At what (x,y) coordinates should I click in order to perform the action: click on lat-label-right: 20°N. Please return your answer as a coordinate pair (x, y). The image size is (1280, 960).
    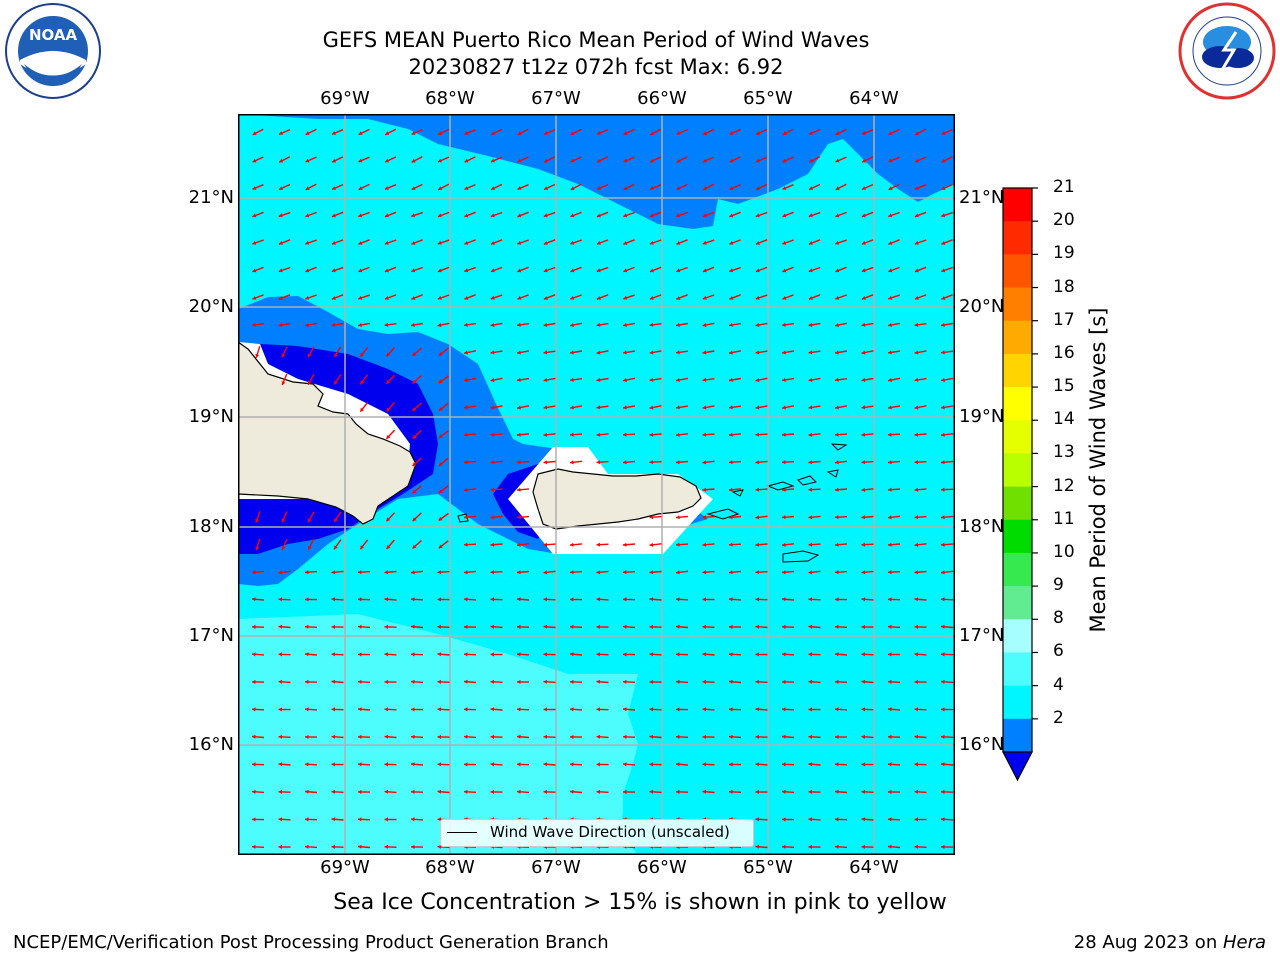
    Looking at the image, I should click on (982, 306).